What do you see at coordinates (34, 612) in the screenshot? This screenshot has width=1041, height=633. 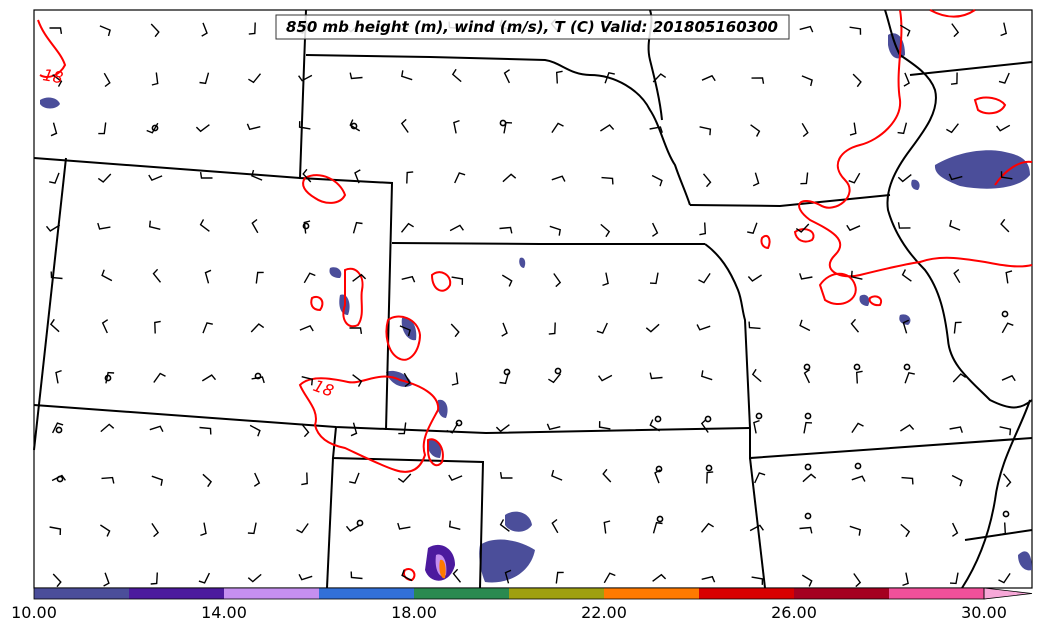 I see `colorbar-tick-label: 10.00` at bounding box center [34, 612].